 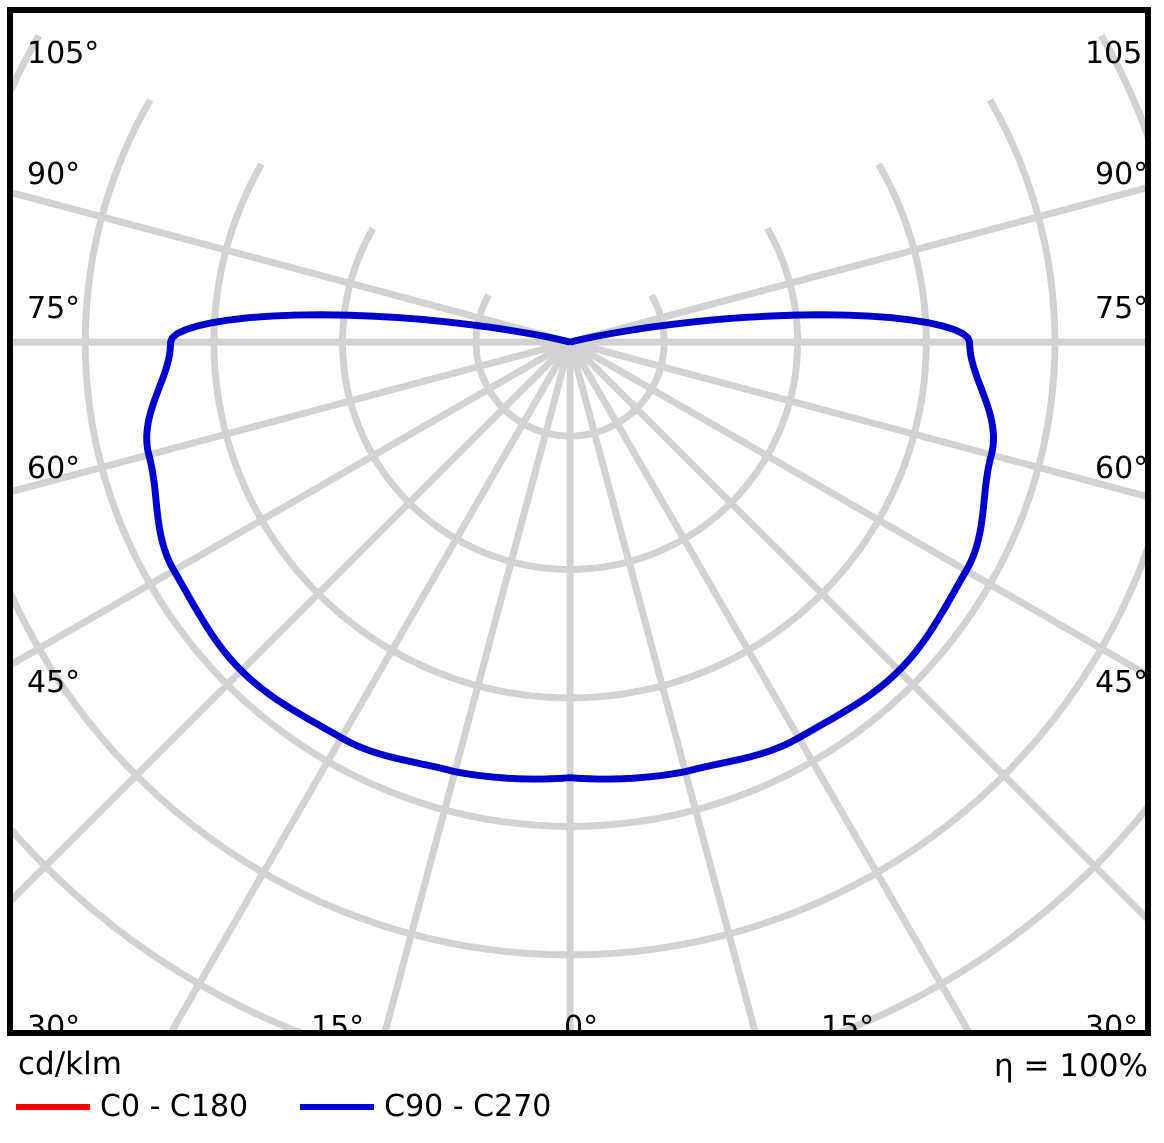 What do you see at coordinates (54, 1023) in the screenshot?
I see `gamma-label-left-5: 30°` at bounding box center [54, 1023].